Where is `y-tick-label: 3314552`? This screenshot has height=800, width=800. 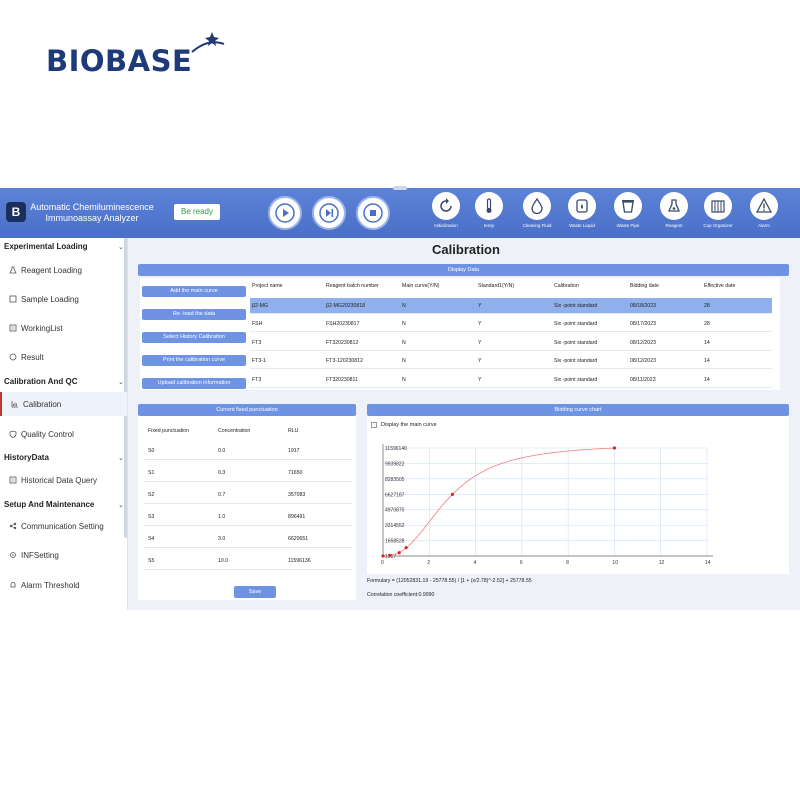 y-tick-label: 3314552 is located at coordinates (395, 526).